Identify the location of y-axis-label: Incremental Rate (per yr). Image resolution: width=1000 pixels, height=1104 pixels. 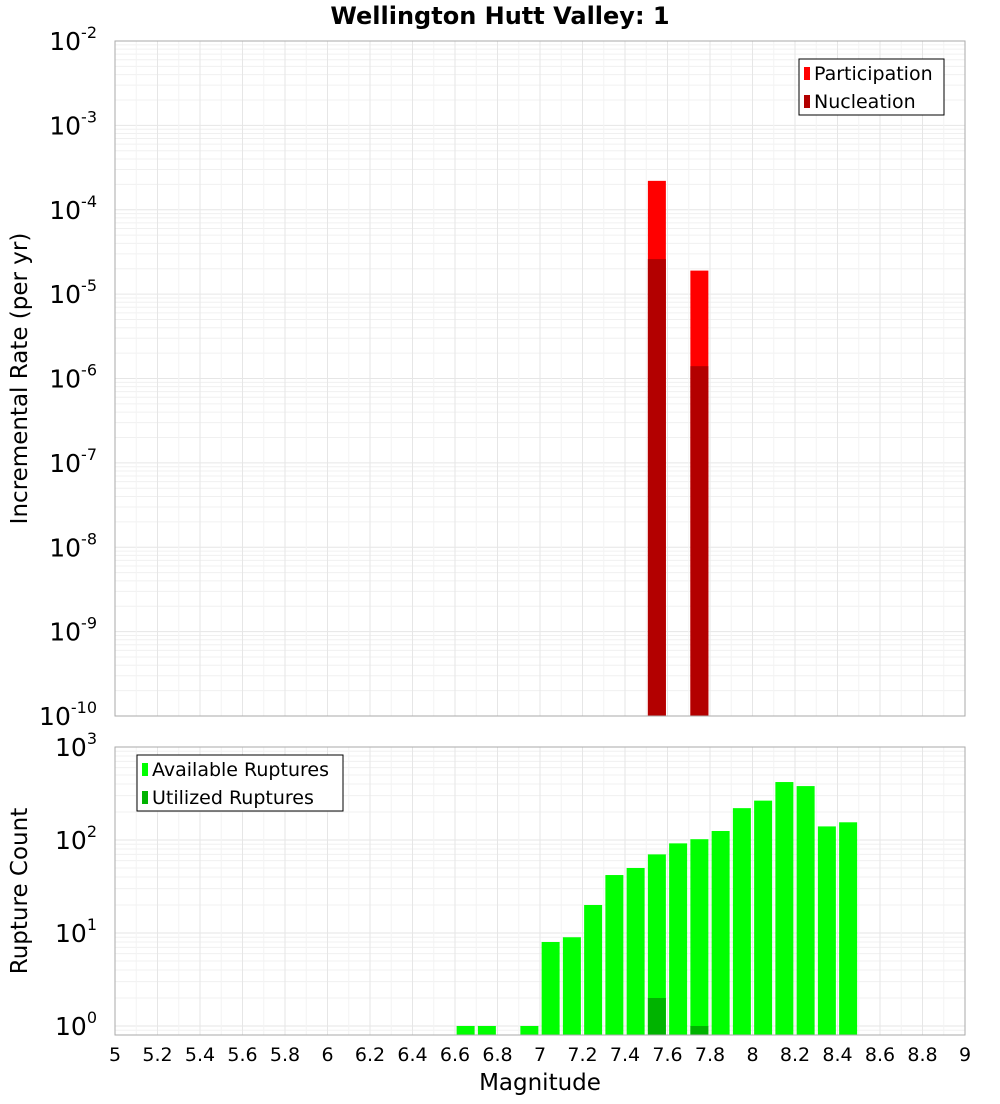
(20, 379).